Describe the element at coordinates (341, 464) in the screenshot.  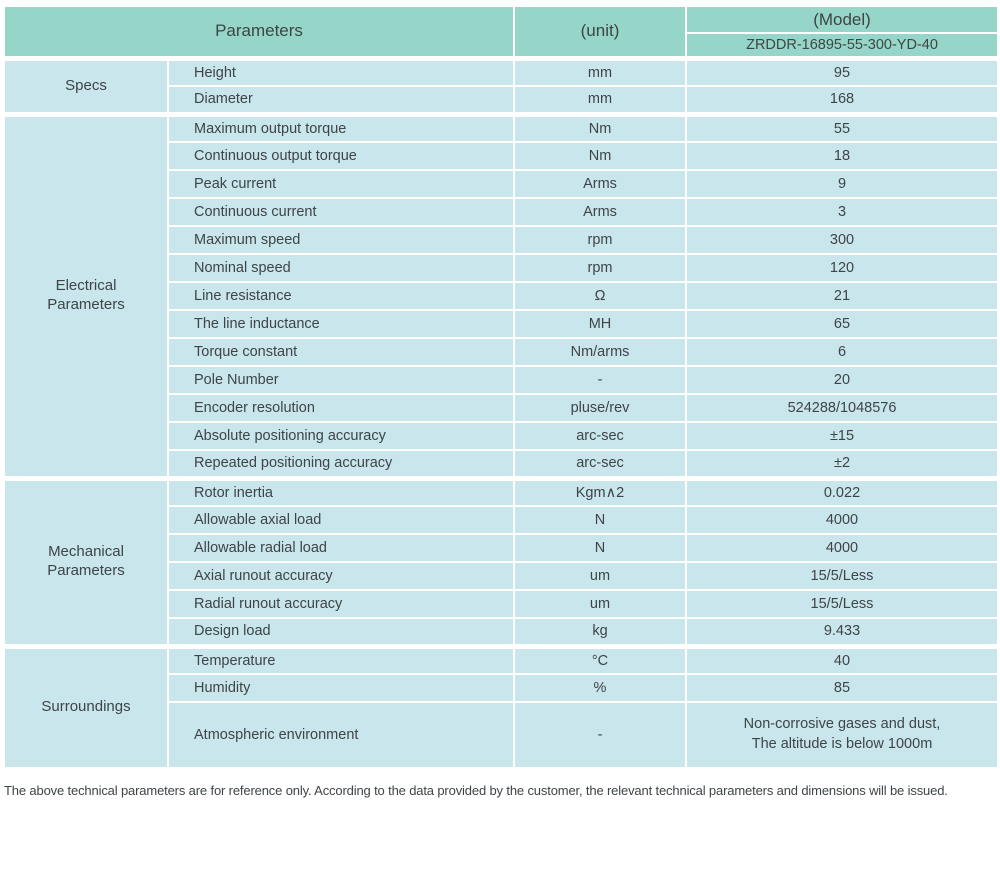
I see `param-cell: Repeated positioning accuracy` at that location.